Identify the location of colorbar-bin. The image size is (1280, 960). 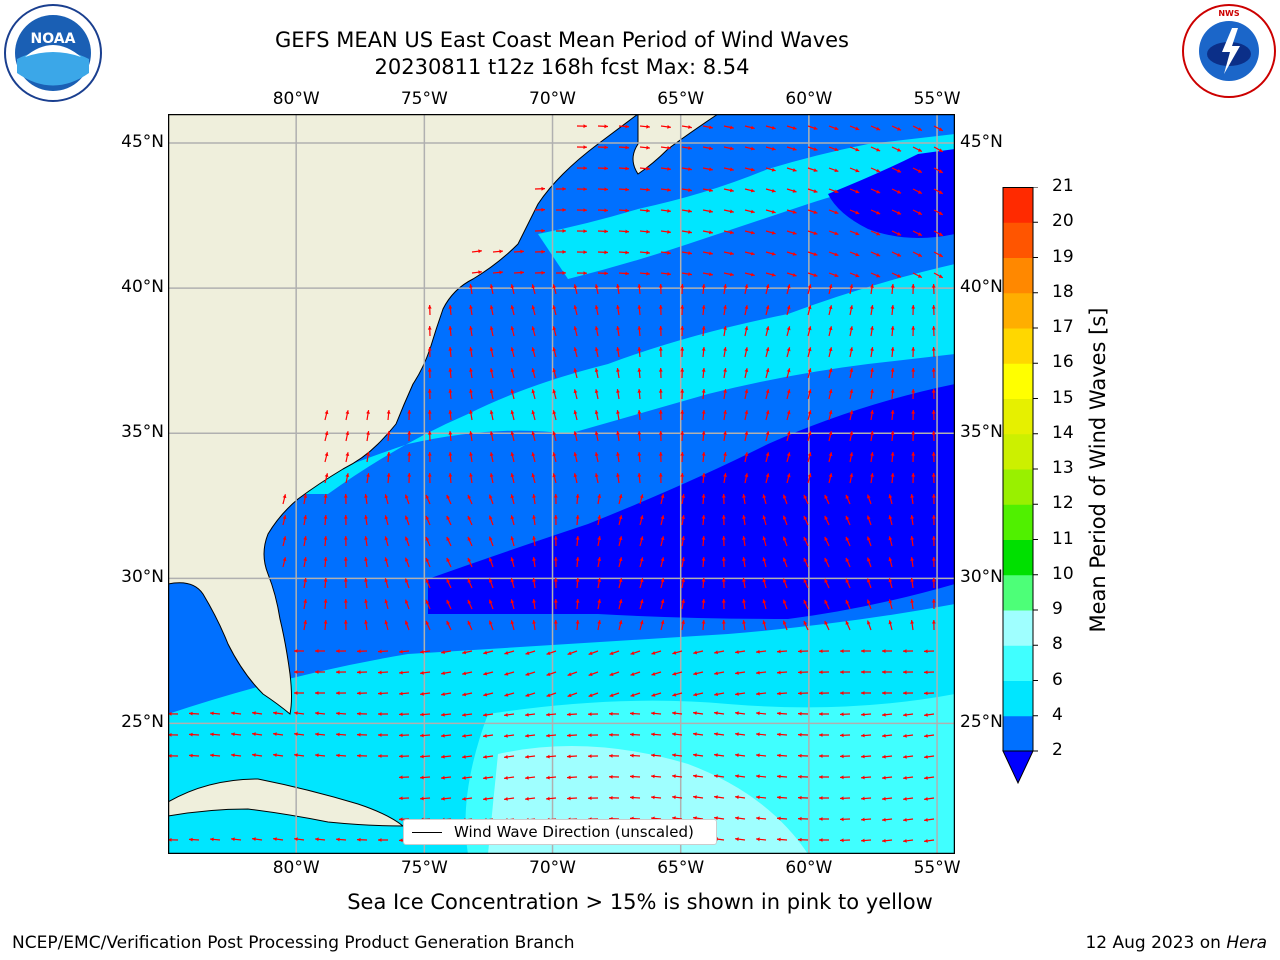
(1018, 733).